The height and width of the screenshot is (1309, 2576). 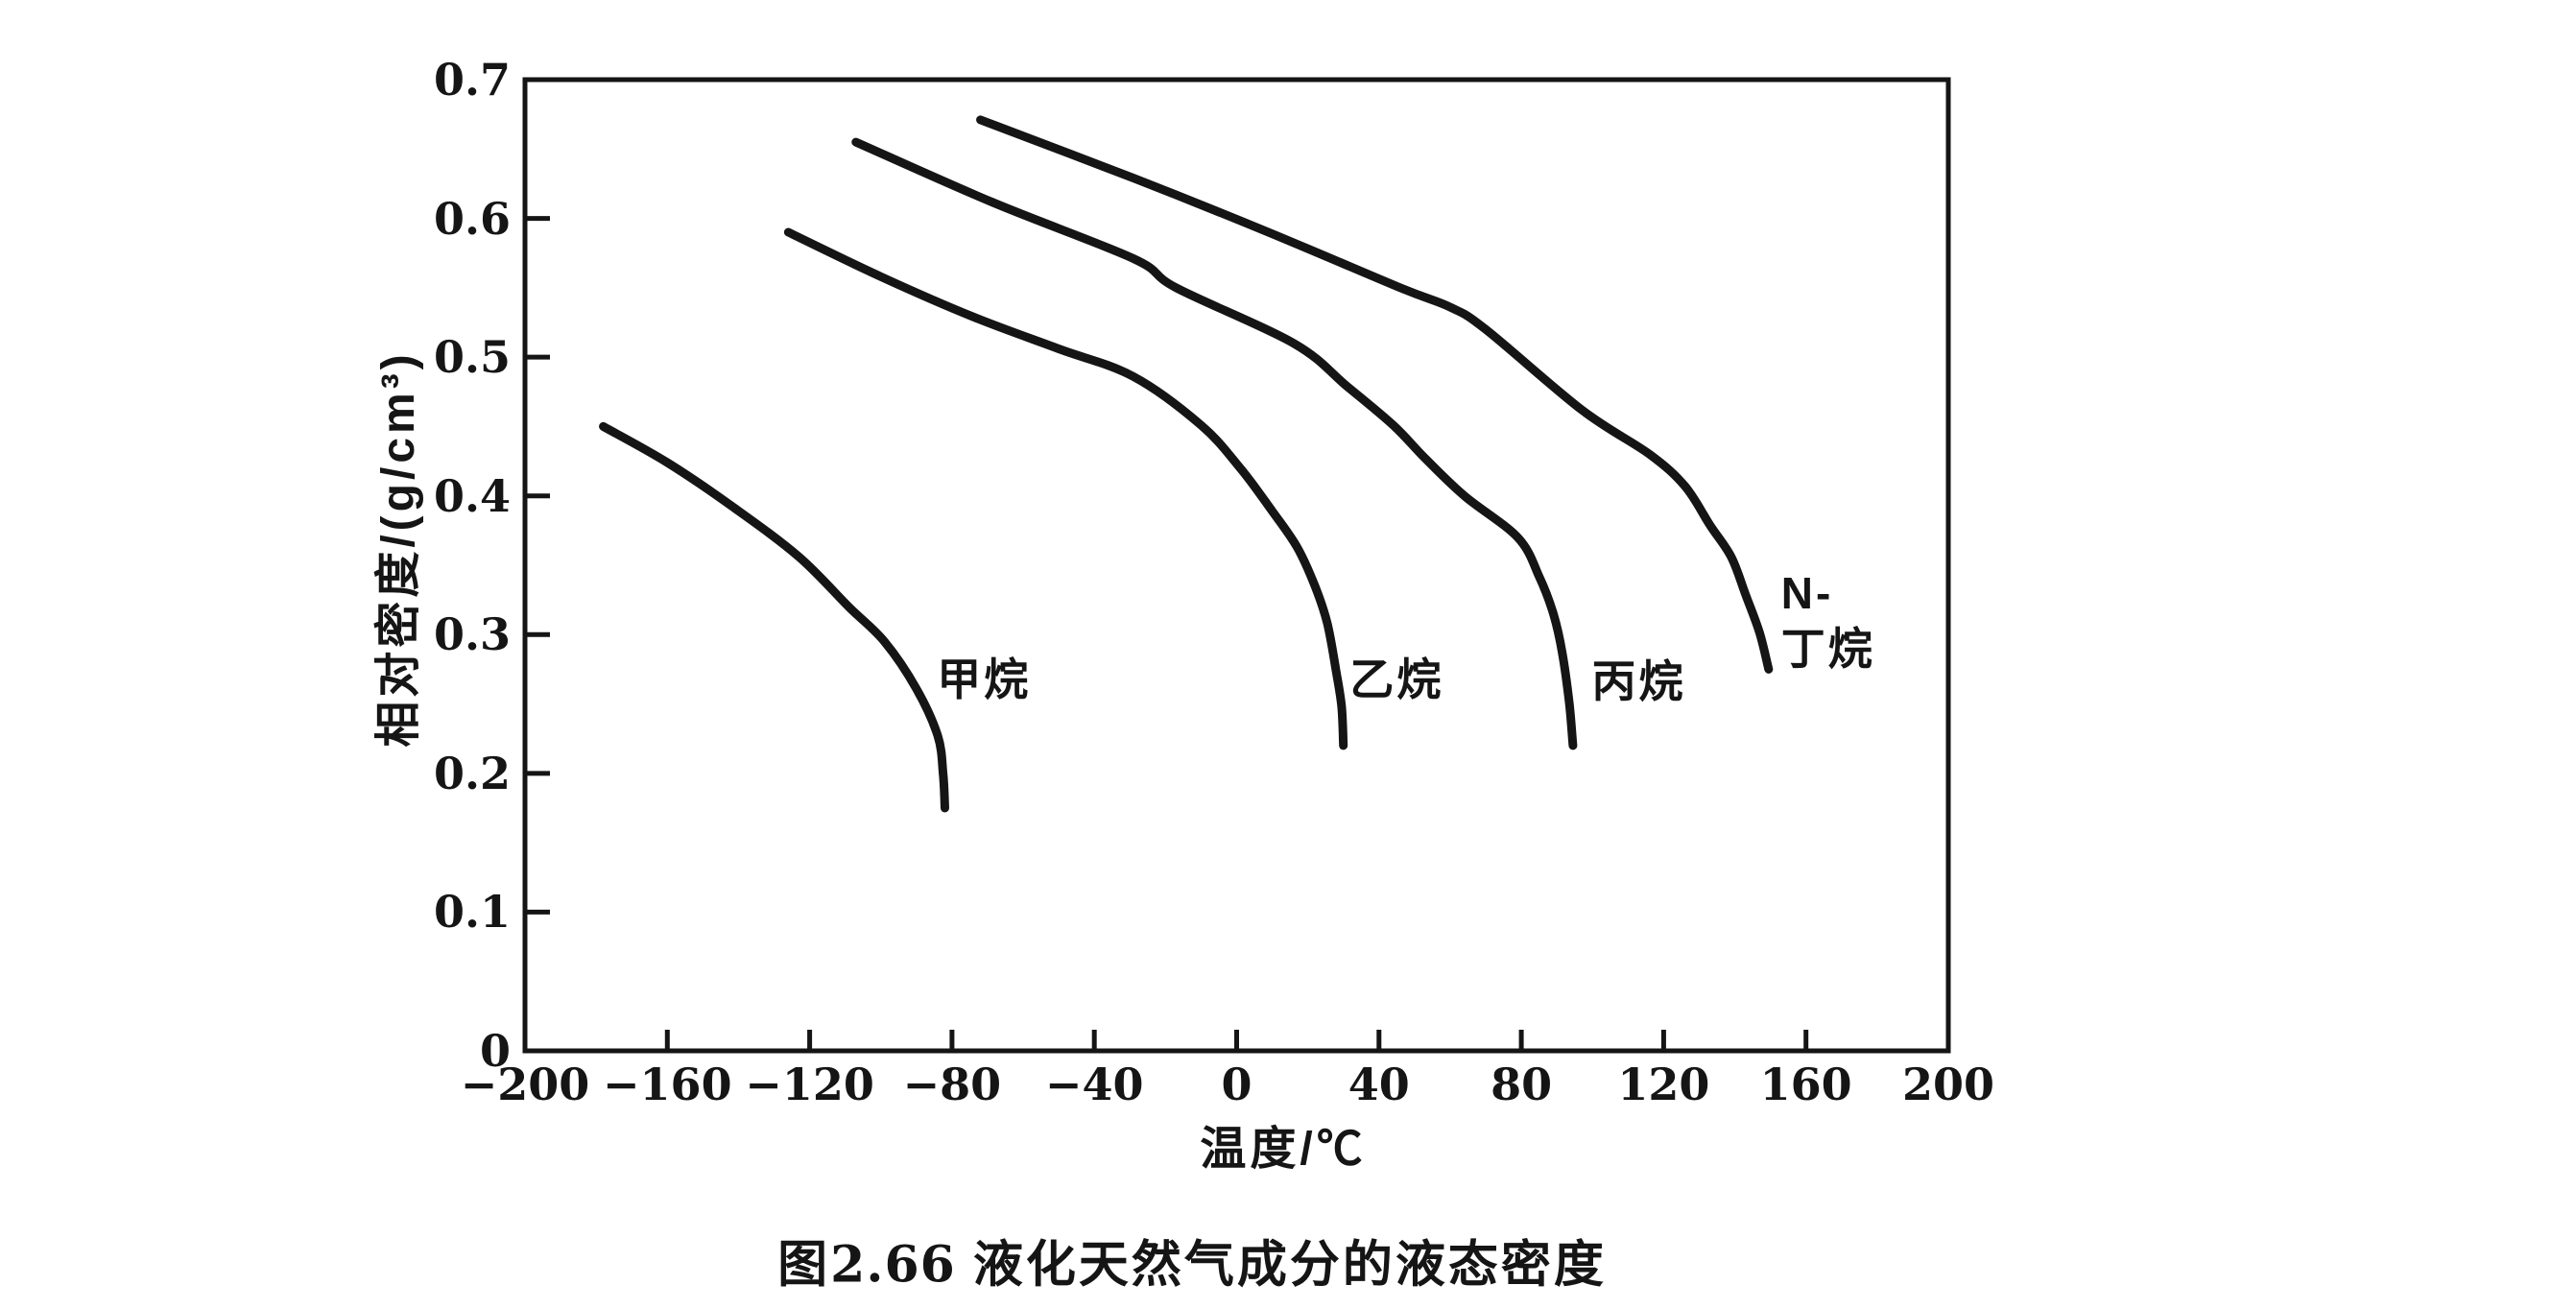 I want to click on y-tick-label-0.3: 0.3, so click(x=472, y=634).